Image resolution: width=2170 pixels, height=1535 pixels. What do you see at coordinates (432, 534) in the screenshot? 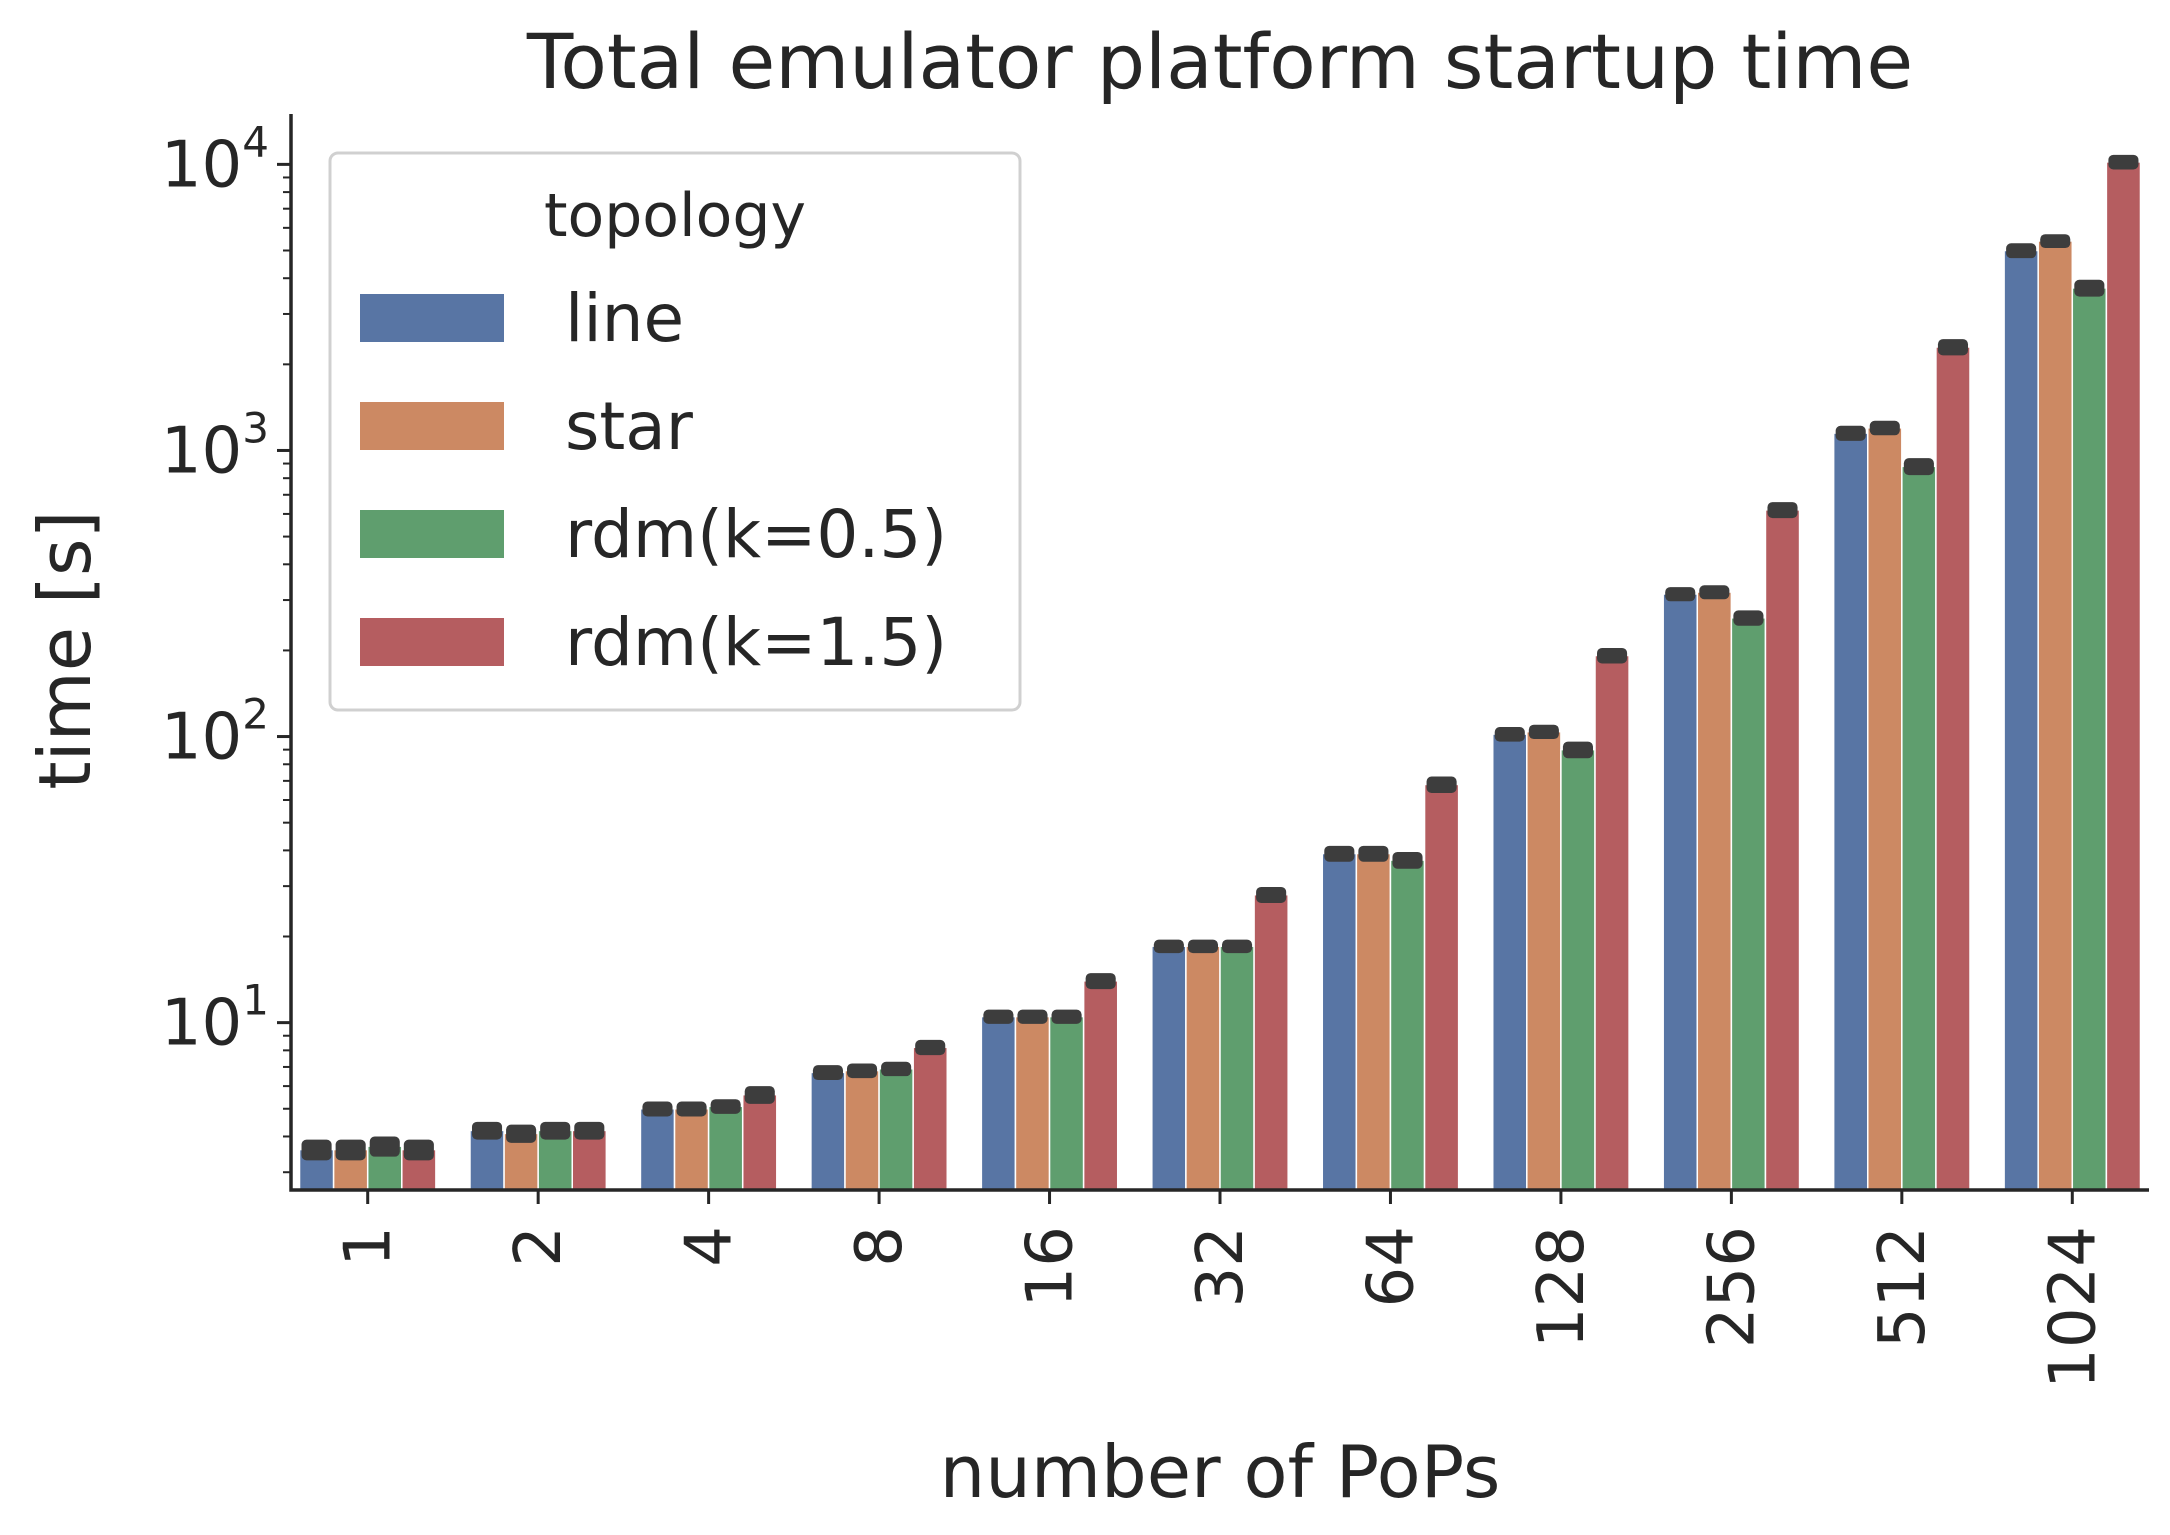
I see `legend-swatch-rdm(k=0.5)` at bounding box center [432, 534].